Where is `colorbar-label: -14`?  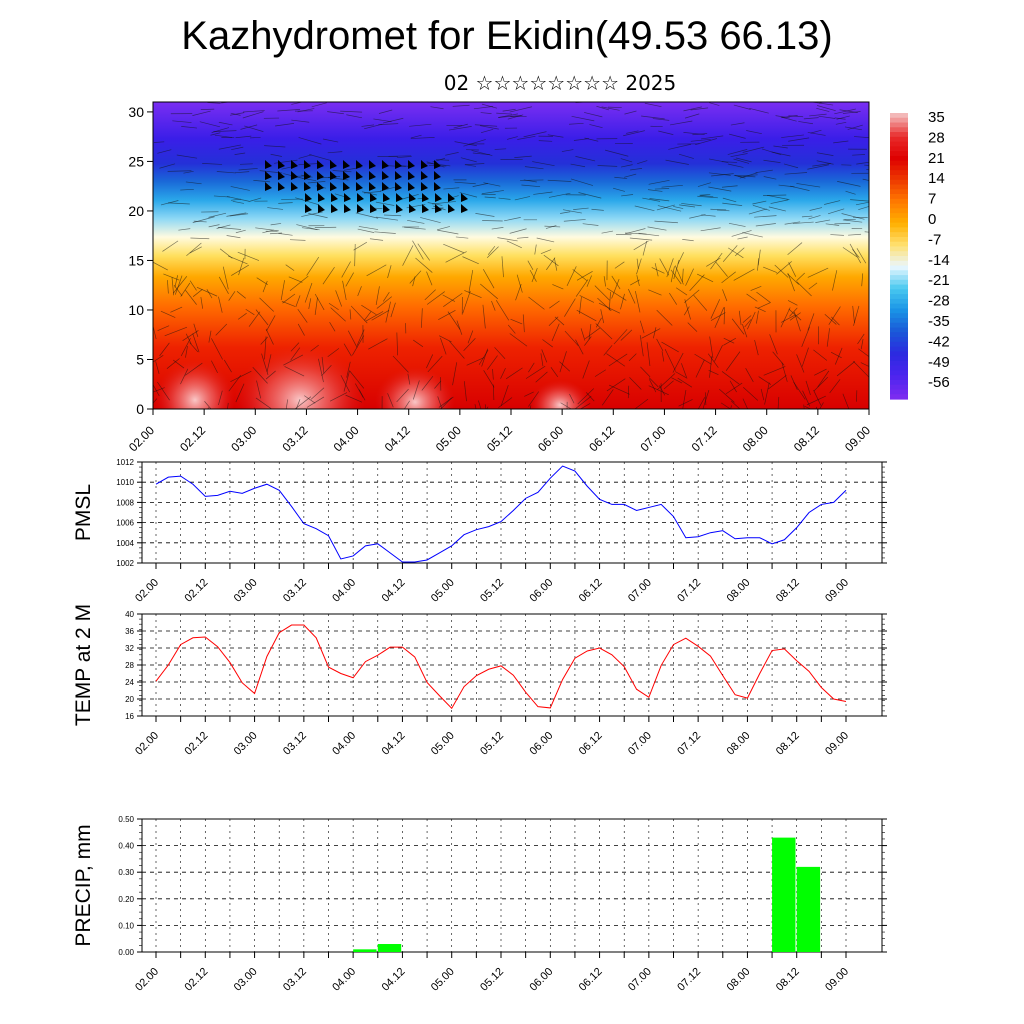
colorbar-label: -14 is located at coordinates (939, 260).